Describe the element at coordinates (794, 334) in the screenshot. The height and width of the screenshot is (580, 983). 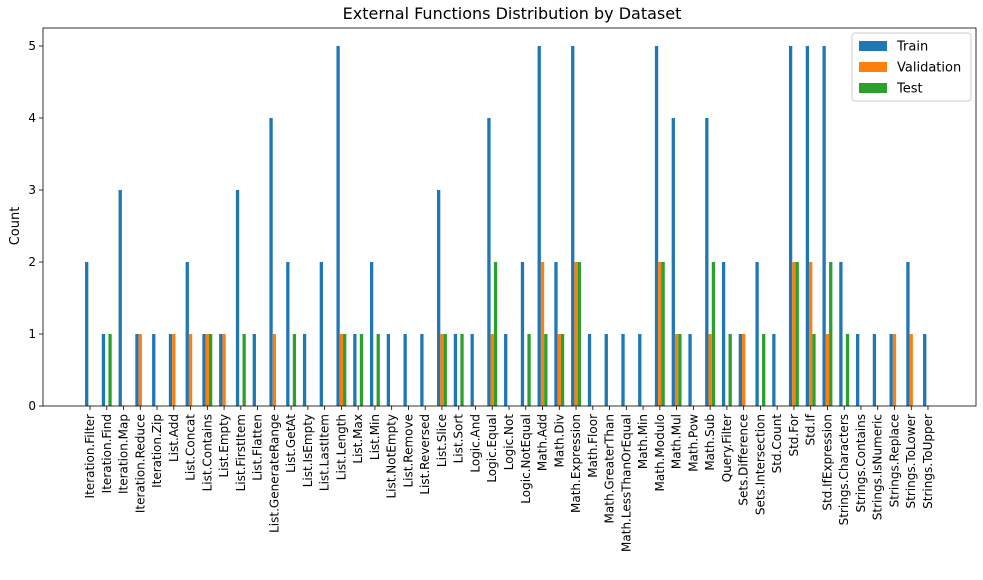
I see `bar-validation-std-for` at that location.